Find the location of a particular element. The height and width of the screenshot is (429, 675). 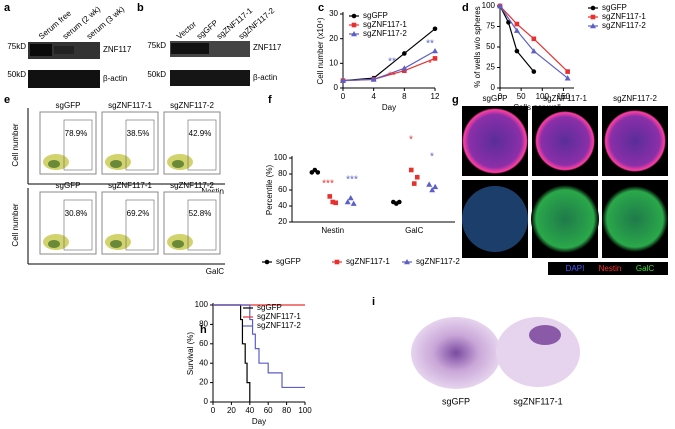

x-tick-label: 8 is located at coordinates (404, 96).